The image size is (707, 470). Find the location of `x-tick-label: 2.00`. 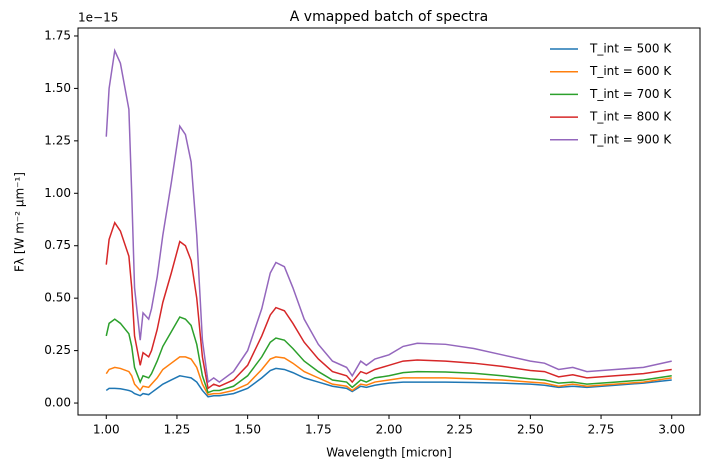

x-tick-label: 2.00 is located at coordinates (389, 430).